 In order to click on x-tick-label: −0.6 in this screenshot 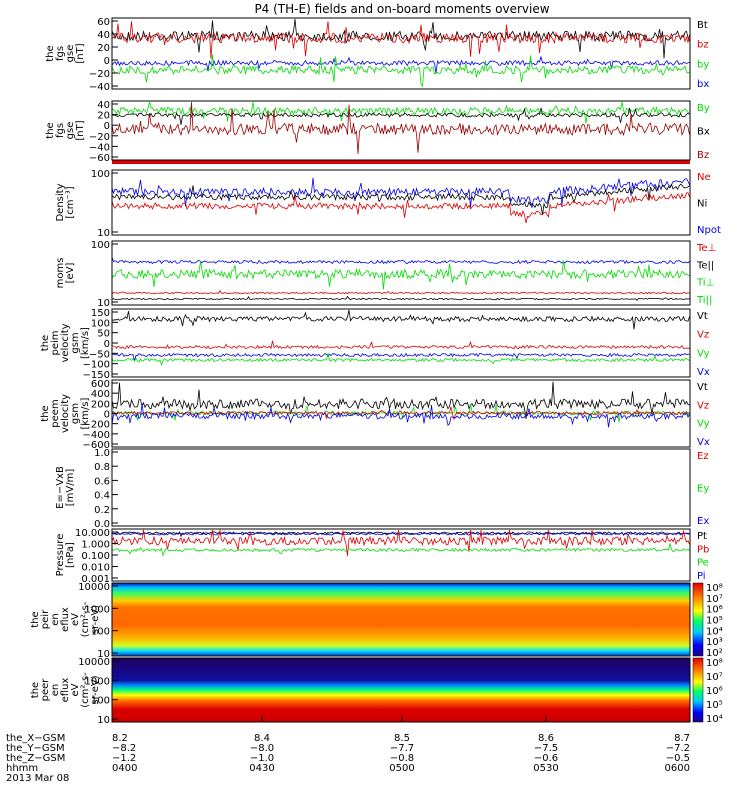, I will do `click(546, 758)`.